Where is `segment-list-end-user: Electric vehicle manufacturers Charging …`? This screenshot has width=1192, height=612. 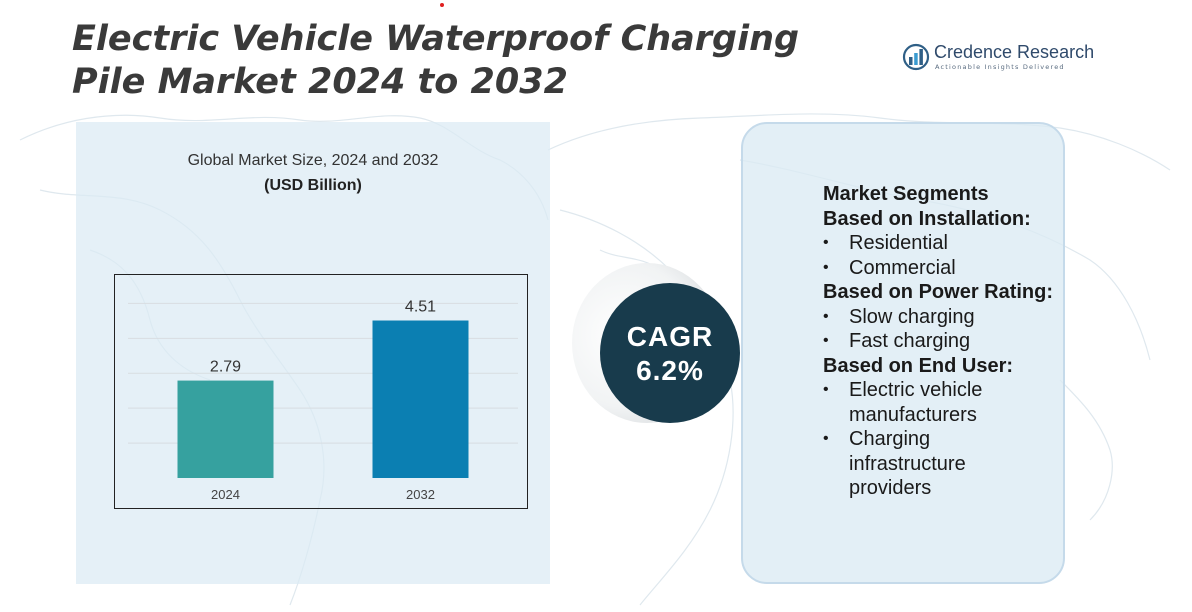
segment-list-end-user: Electric vehicle manufacturers Charging … is located at coordinates (954, 439).